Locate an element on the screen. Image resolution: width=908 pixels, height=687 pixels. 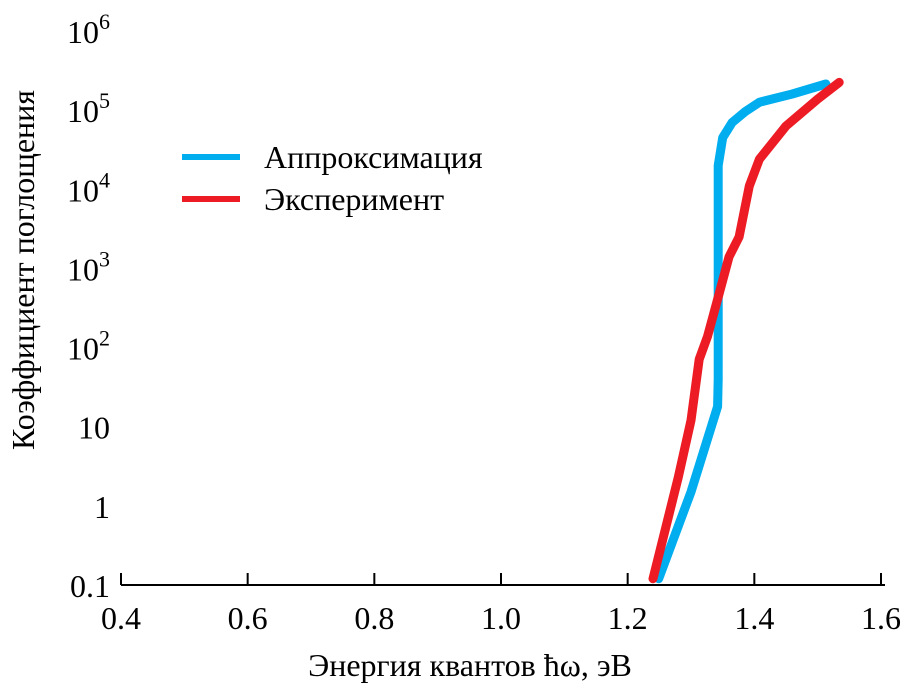
y-tick-label: 0.1 is located at coordinates (90, 586).